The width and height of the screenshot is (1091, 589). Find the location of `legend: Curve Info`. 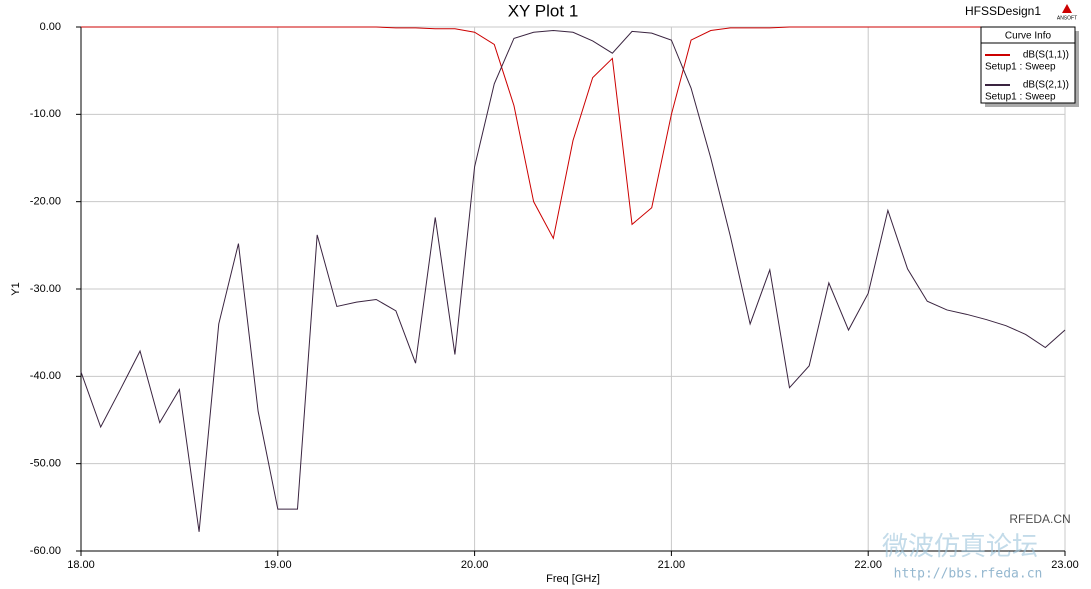

legend: Curve Info is located at coordinates (1029, 66).